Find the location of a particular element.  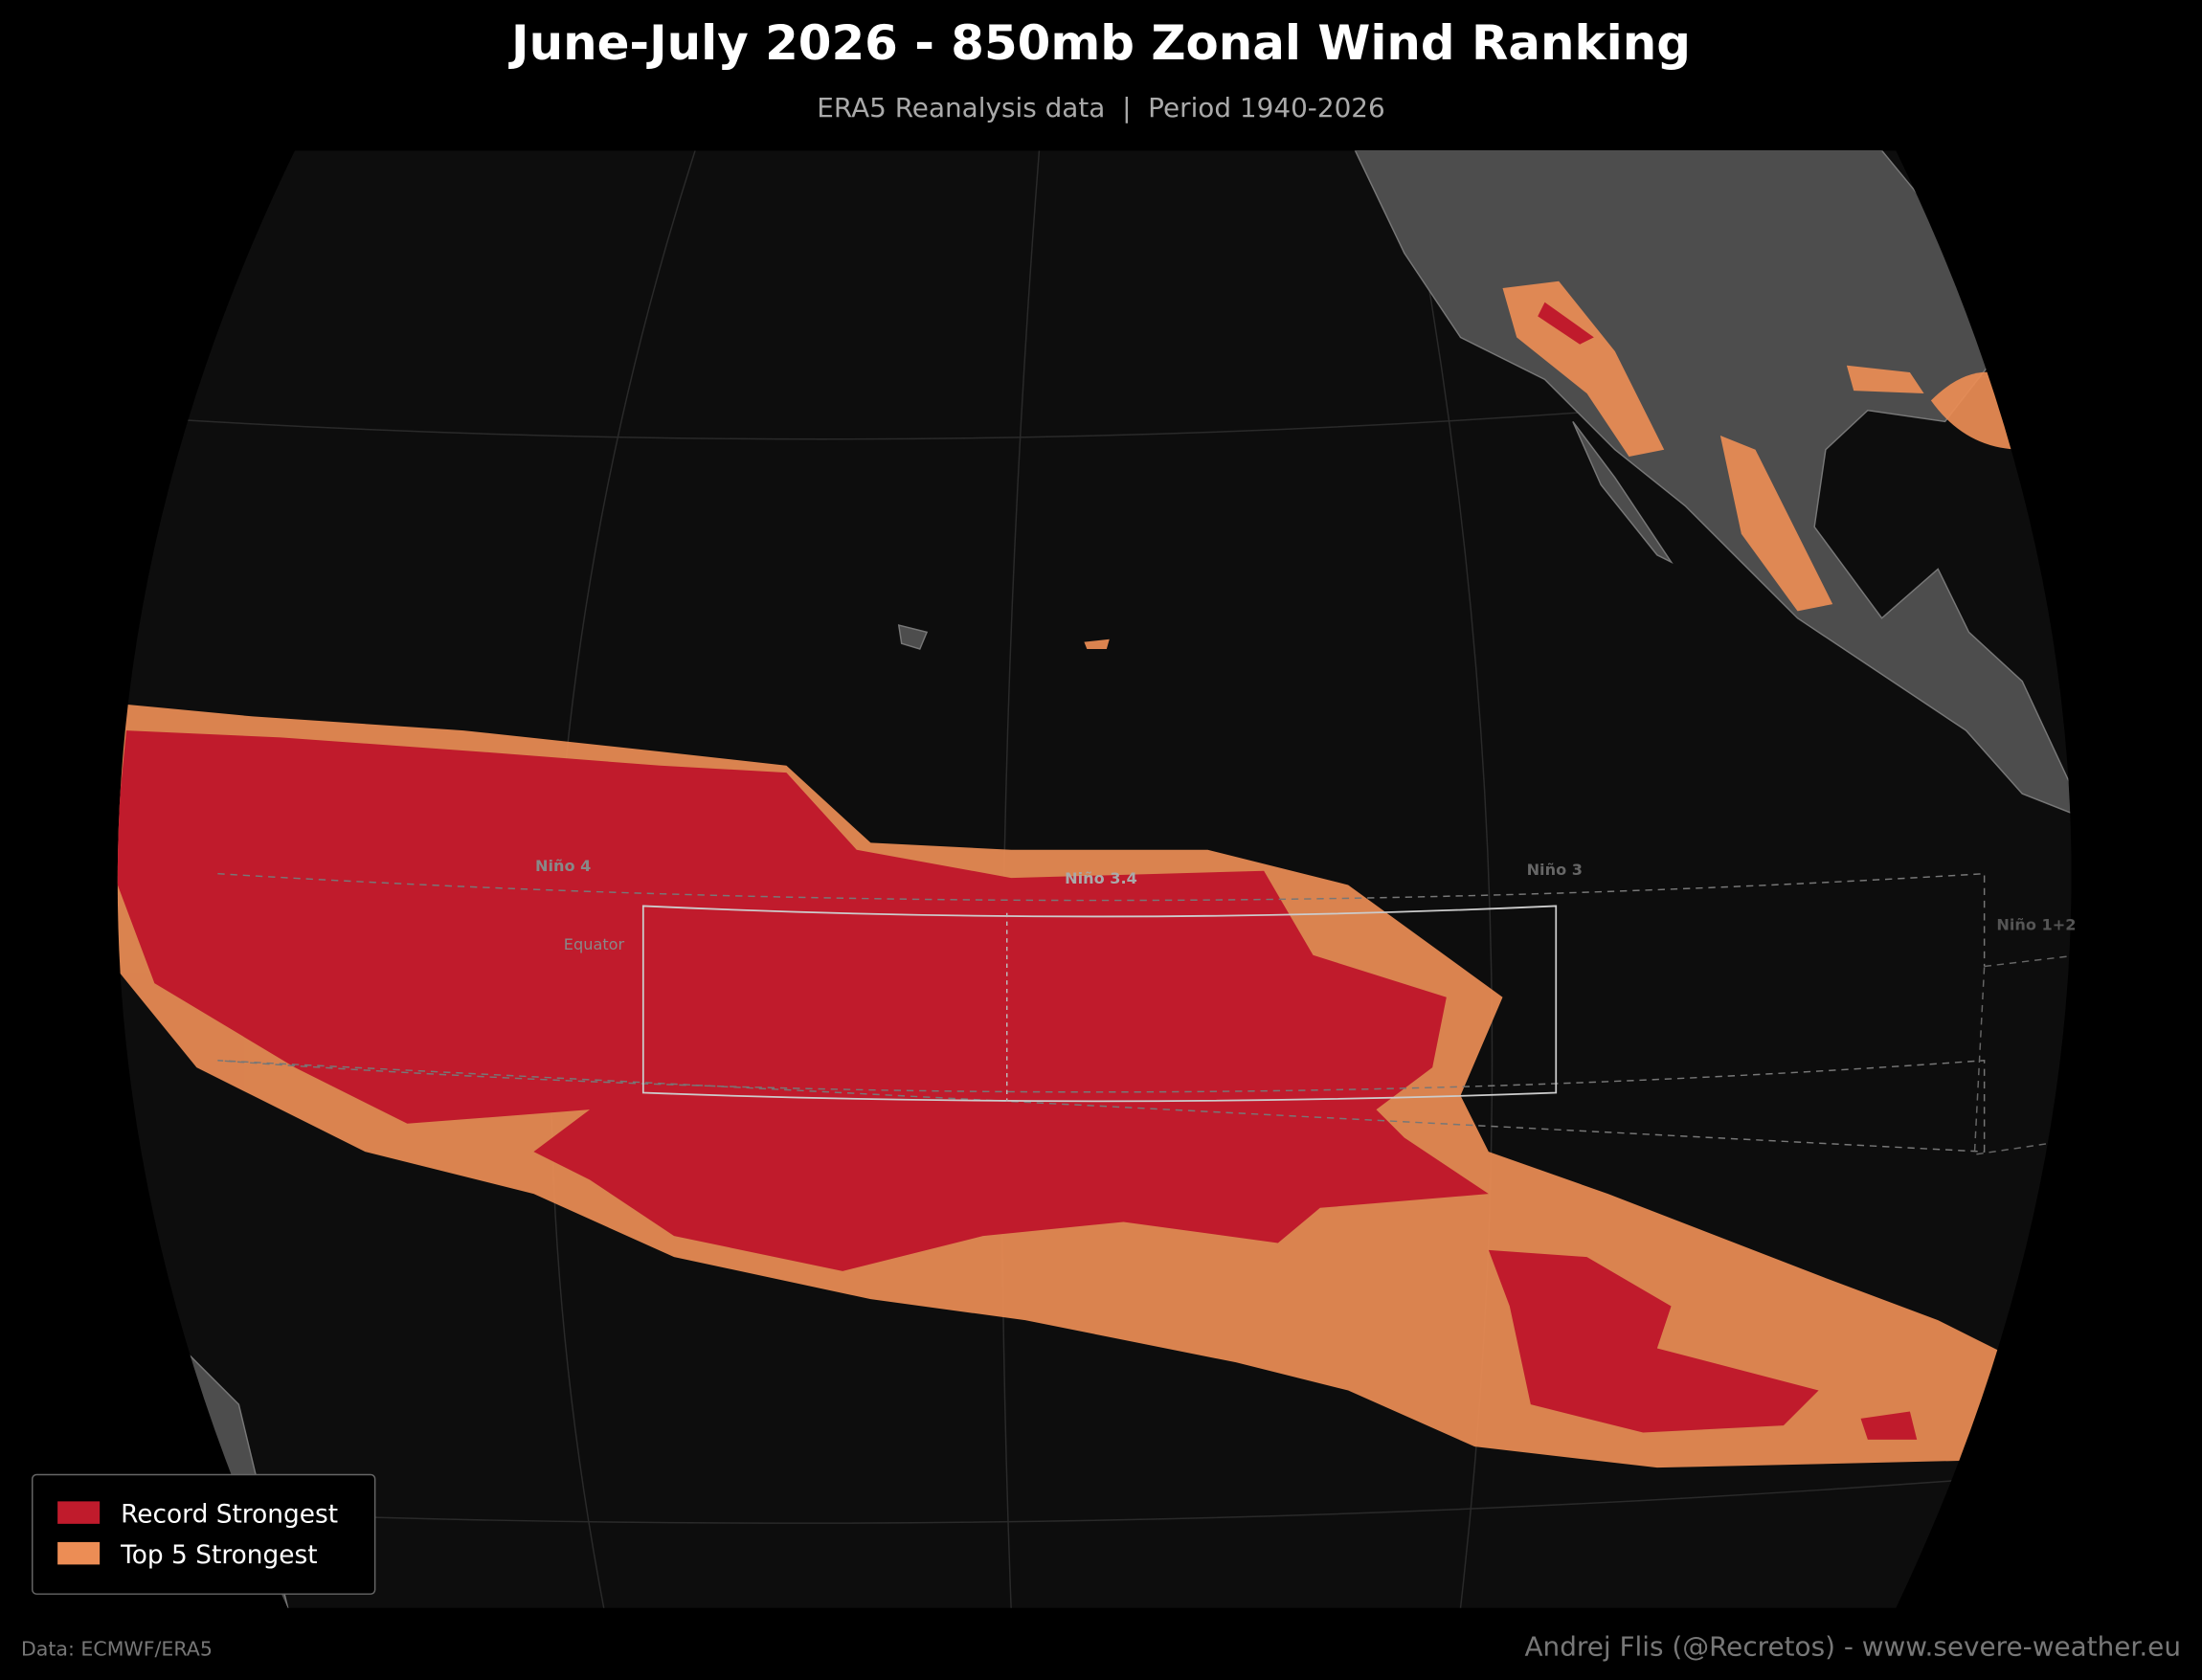

legend: Record Strongest Top 5 Strongest is located at coordinates (204, 1534).